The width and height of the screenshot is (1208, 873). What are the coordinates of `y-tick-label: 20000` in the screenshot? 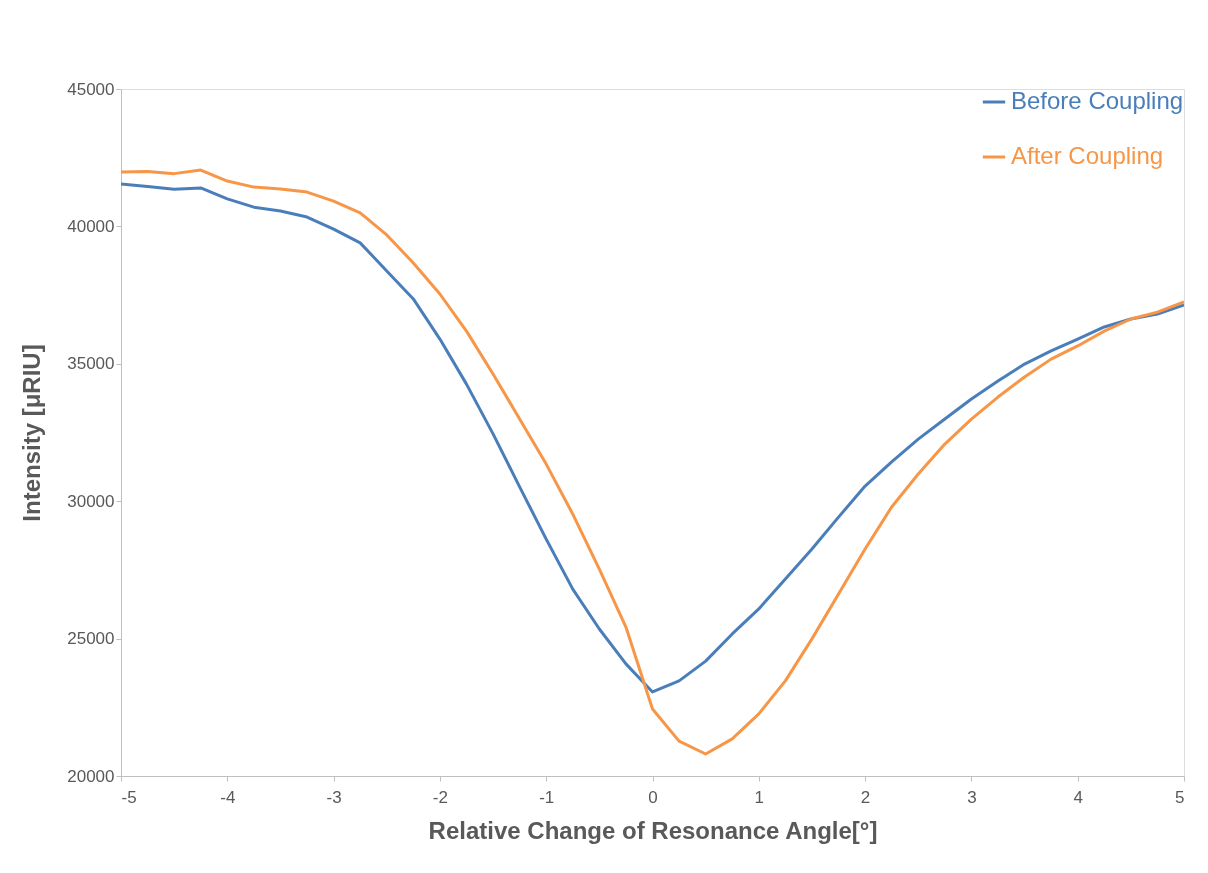 It's located at (91, 776).